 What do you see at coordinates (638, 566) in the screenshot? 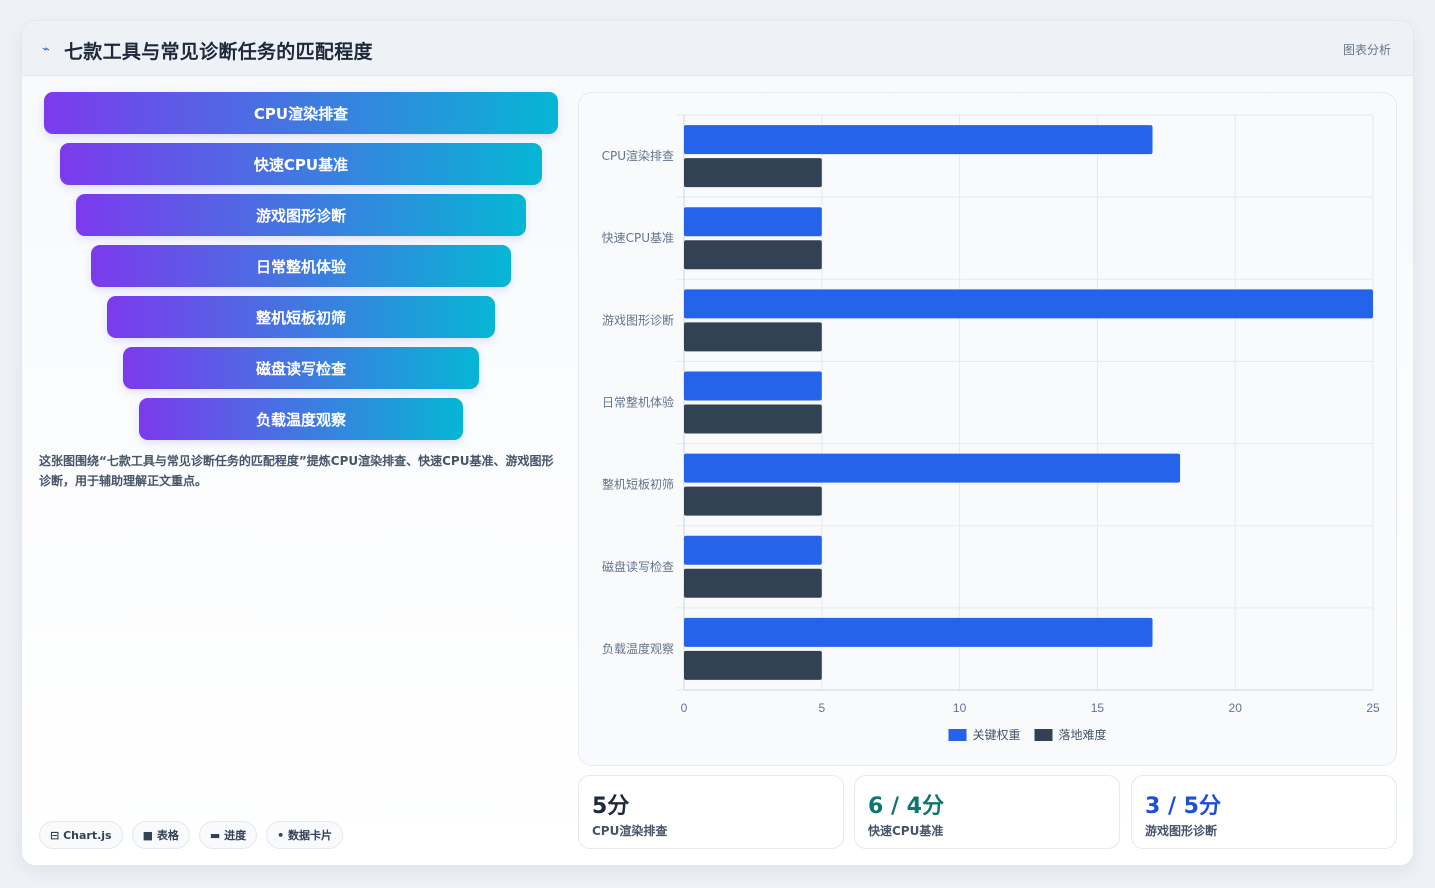
I see `y-tick-label: 磁盘读写检查` at bounding box center [638, 566].